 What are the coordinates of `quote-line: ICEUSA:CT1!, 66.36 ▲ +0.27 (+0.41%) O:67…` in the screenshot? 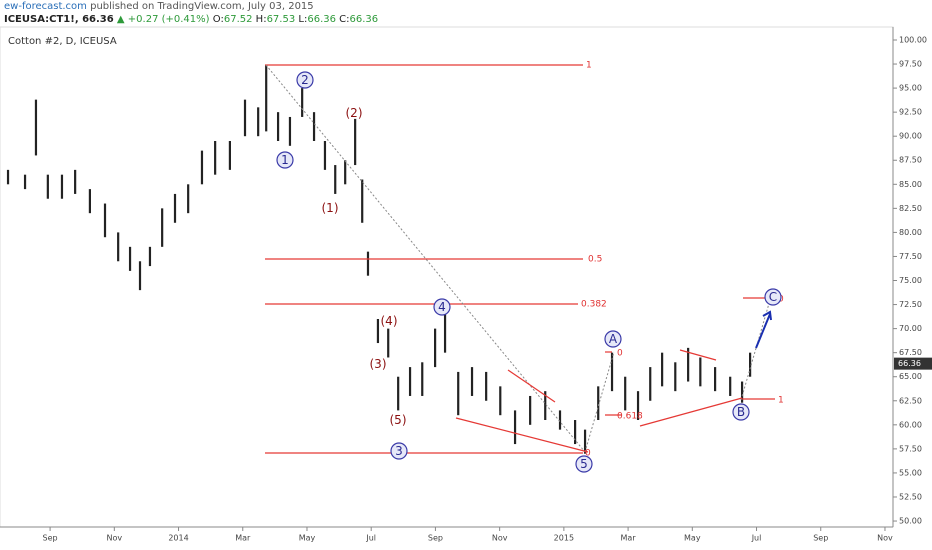 It's located at (191, 19).